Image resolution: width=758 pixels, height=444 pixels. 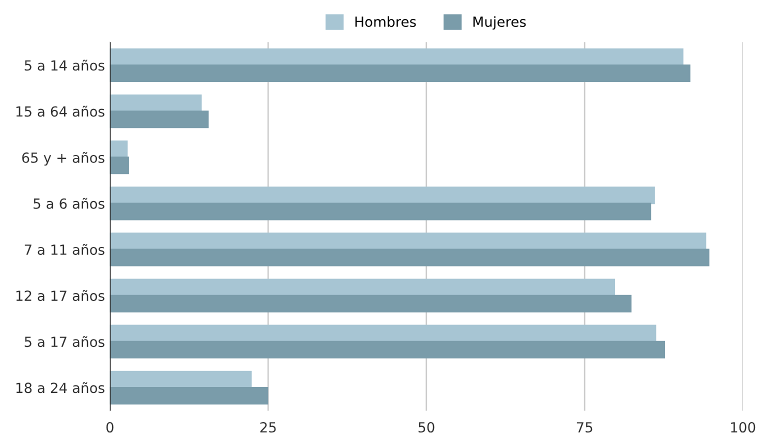 I want to click on y-tick-label: 15 a 64 años, so click(x=60, y=111).